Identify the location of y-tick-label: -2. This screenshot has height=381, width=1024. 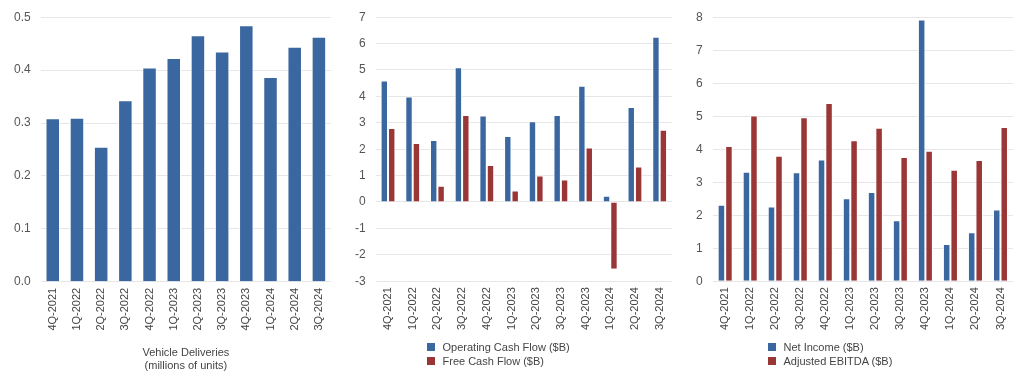
(360, 254).